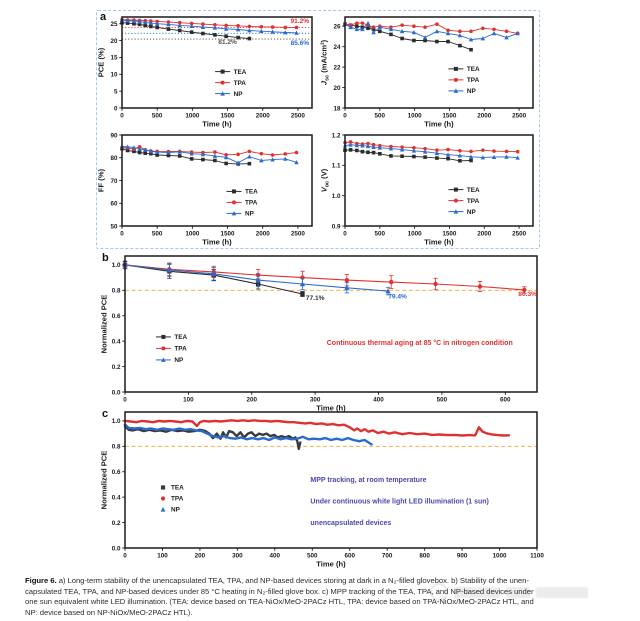 This screenshot has height=621, width=640. I want to click on svg-text: PCE (%), so click(101, 62).